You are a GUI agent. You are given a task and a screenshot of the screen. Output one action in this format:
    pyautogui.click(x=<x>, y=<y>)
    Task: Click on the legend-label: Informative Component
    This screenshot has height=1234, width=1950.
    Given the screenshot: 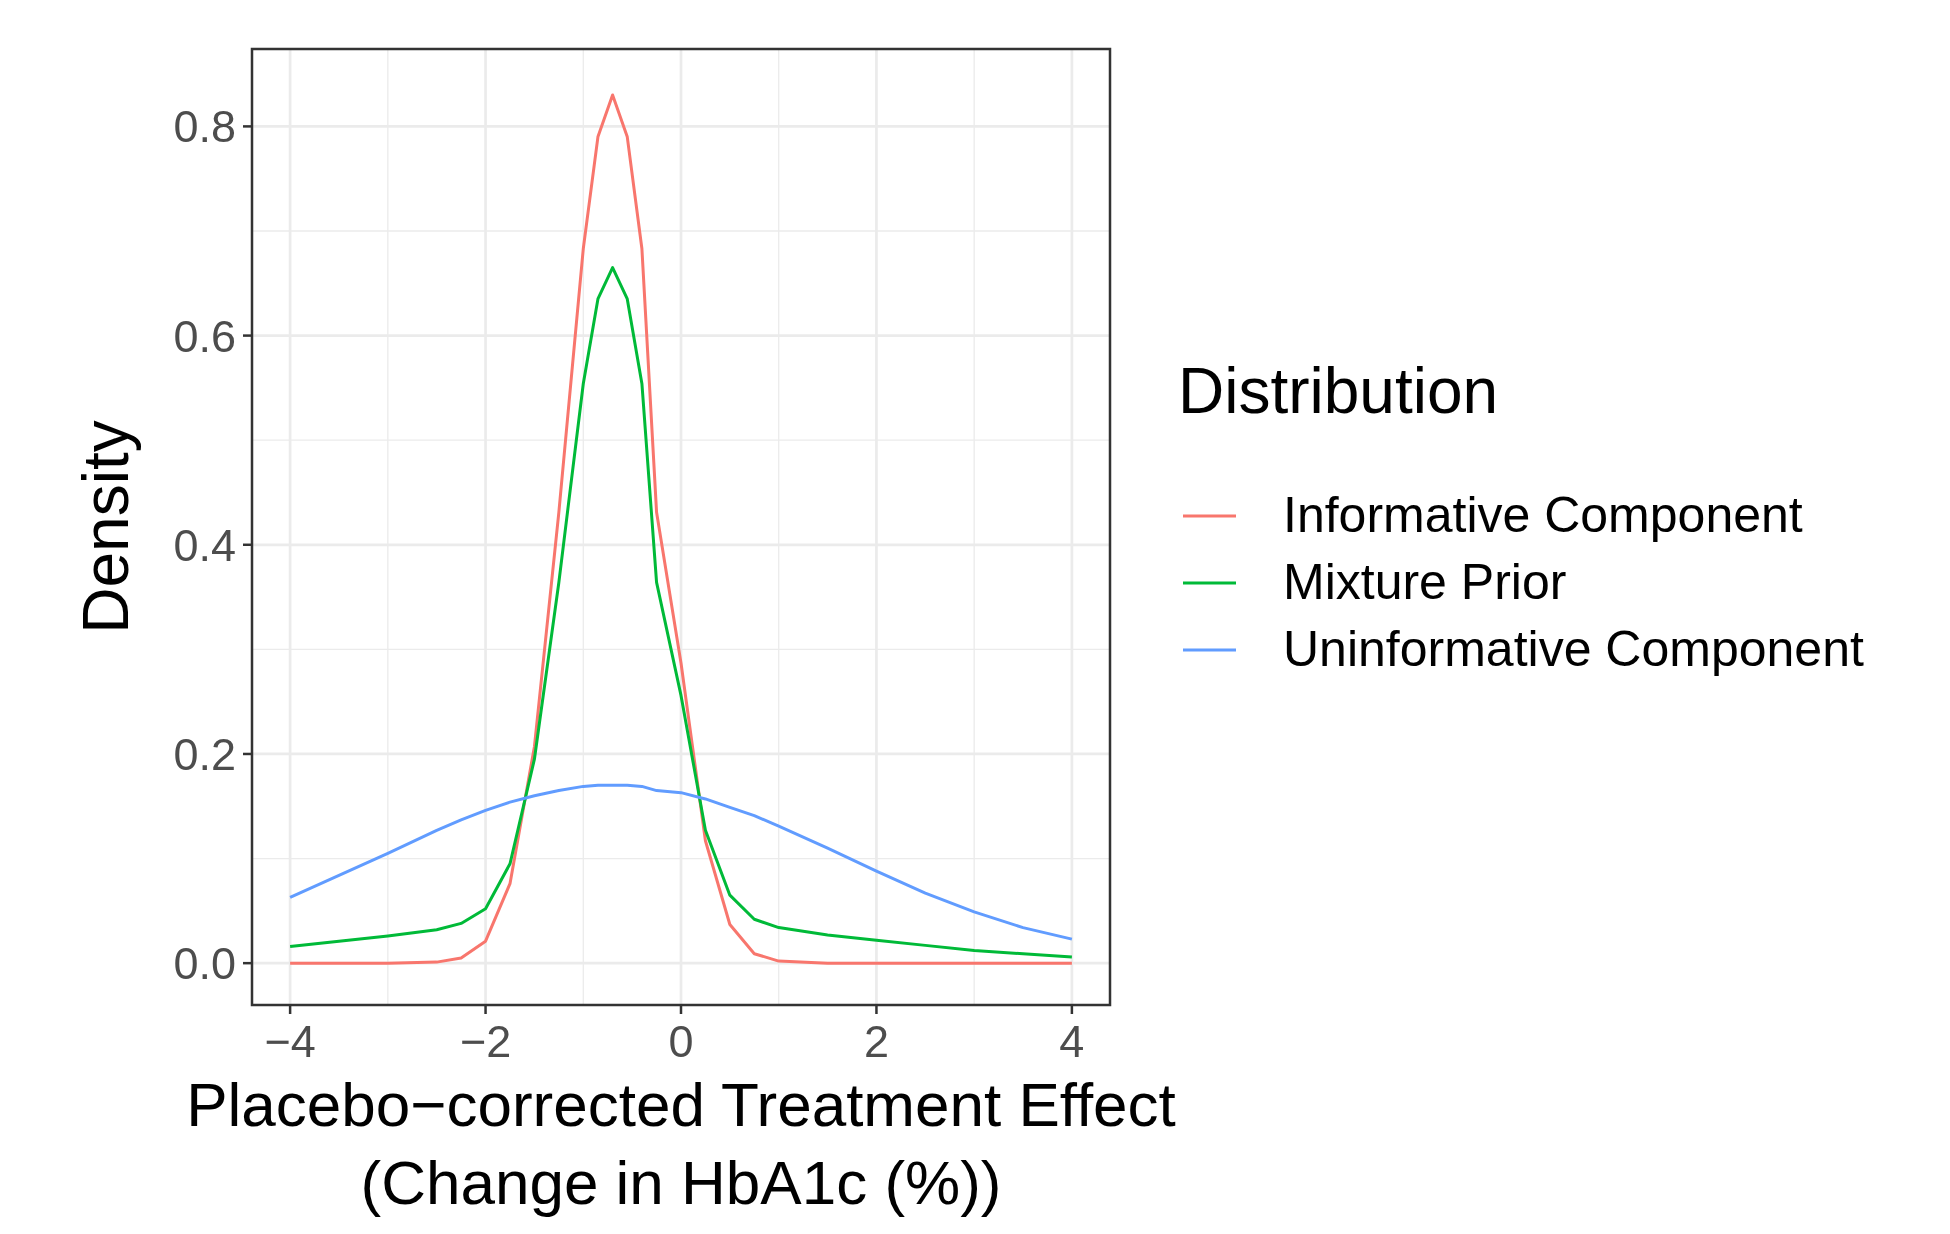 What is the action you would take?
    pyautogui.click(x=1543, y=515)
    